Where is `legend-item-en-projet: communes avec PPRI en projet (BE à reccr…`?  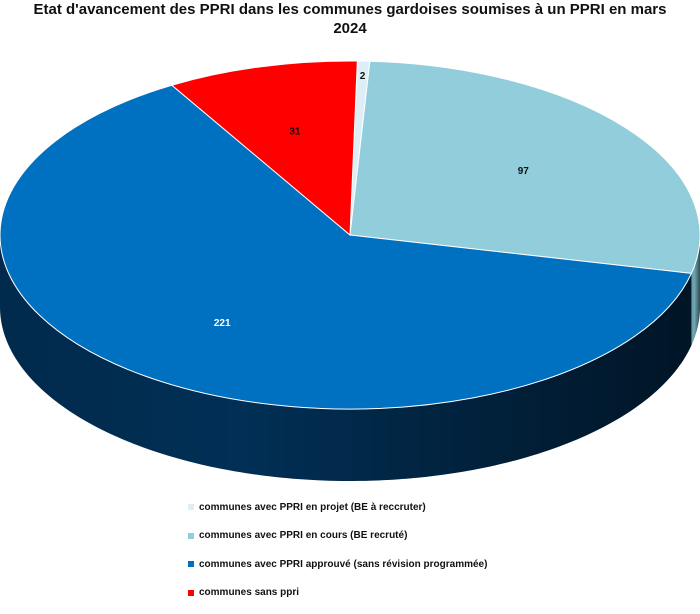
legend-item-en-projet: communes avec PPRI en projet (BE à reccr… is located at coordinates (337, 507).